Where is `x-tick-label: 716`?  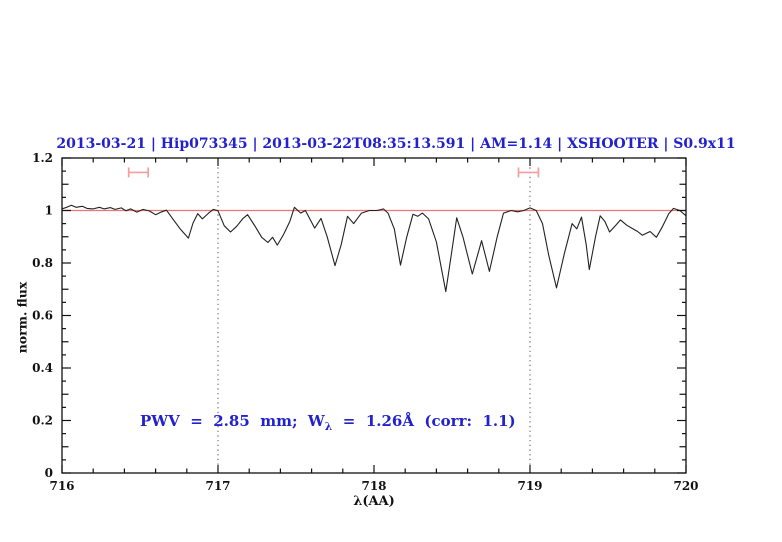
x-tick-label: 716 is located at coordinates (61, 486).